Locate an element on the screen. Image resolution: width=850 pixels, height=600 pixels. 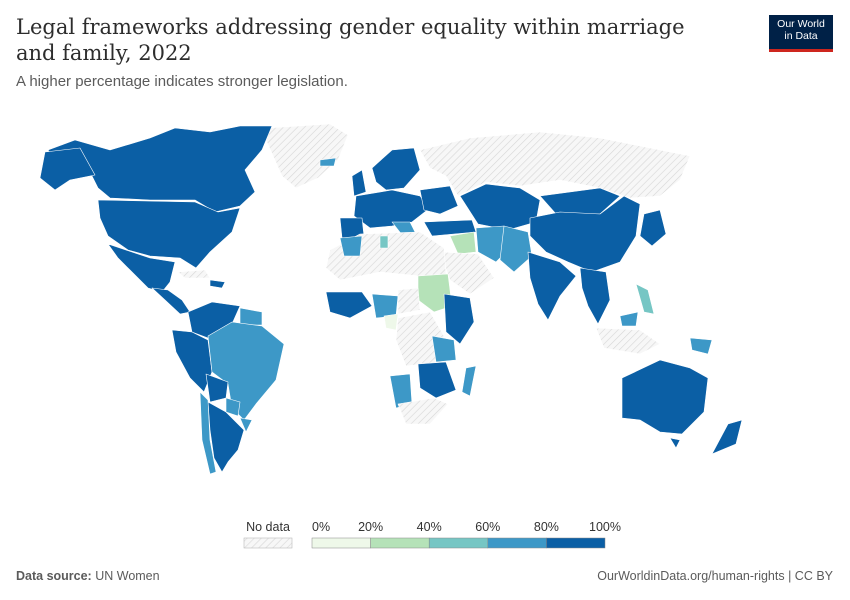
country-zambia-zimbabwe is located at coordinates (437, 380).